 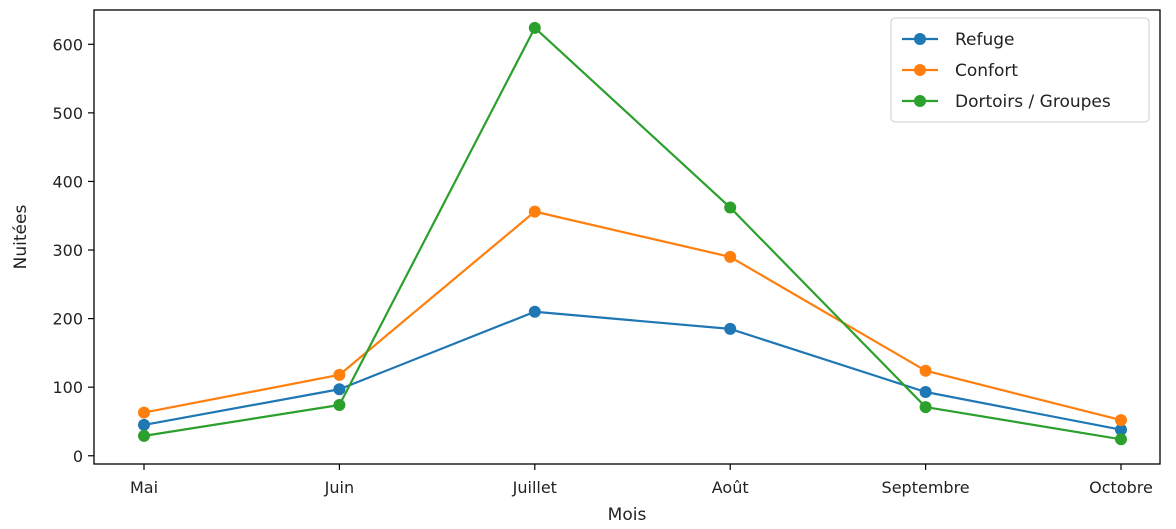 I want to click on y-axis-label: Nuitées, so click(x=21, y=237).